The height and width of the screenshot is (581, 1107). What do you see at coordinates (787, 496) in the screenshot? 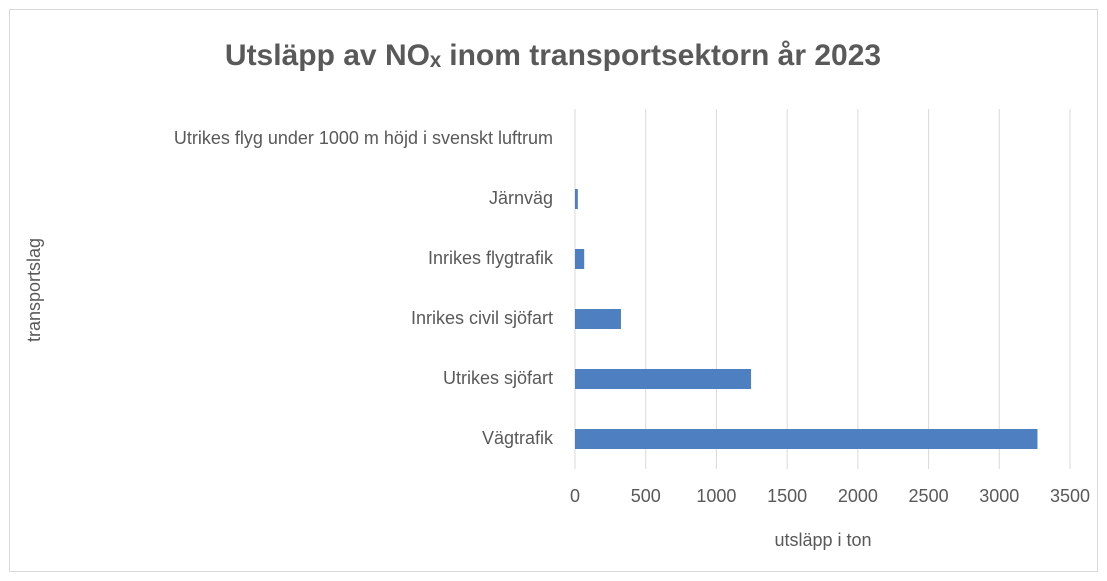
I see `x-tick-label: 1500` at bounding box center [787, 496].